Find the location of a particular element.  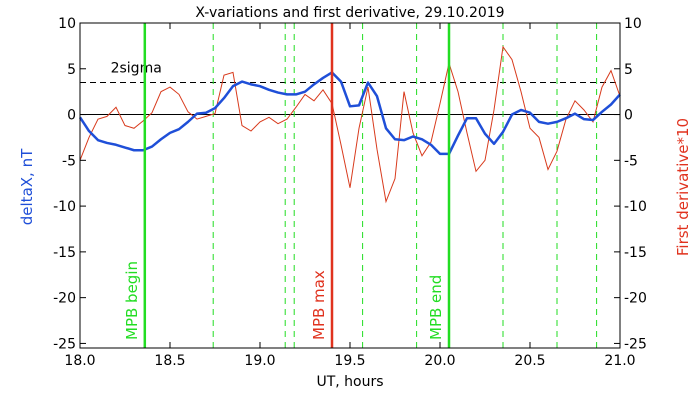

y-tick-label-right-4: -10 is located at coordinates (635, 207).